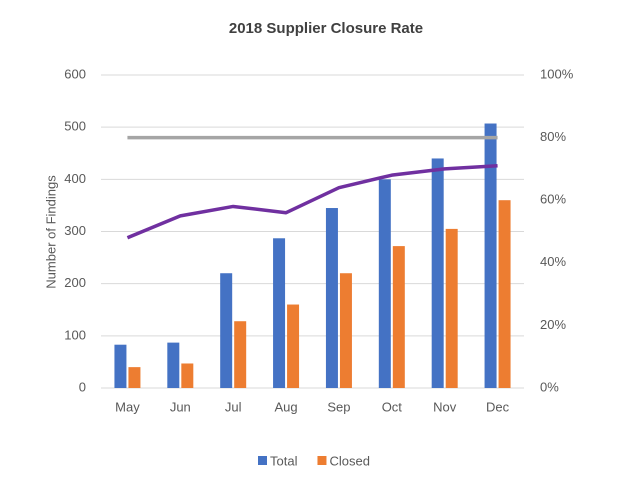 This screenshot has width=627, height=481. I want to click on x-tick-label: Sep, so click(338, 406).